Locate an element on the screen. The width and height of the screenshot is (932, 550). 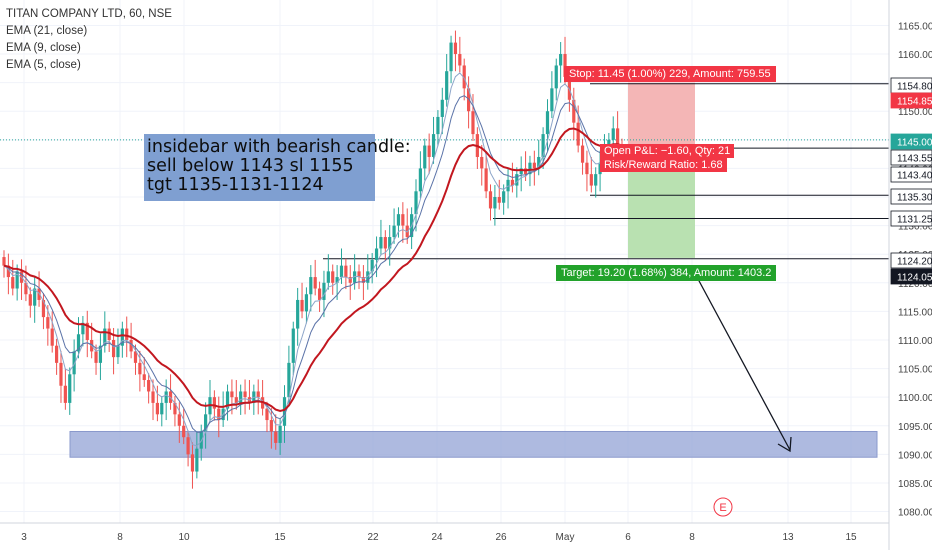
price-label: 1145.00 is located at coordinates (914, 143).